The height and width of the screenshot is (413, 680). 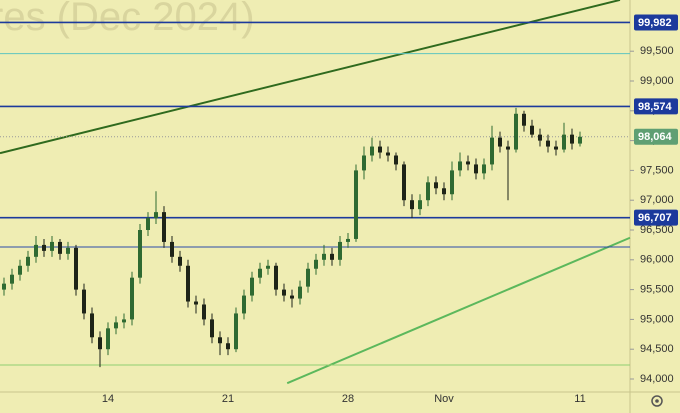 What do you see at coordinates (657, 200) in the screenshot?
I see `y-tick-label: 97,000` at bounding box center [657, 200].